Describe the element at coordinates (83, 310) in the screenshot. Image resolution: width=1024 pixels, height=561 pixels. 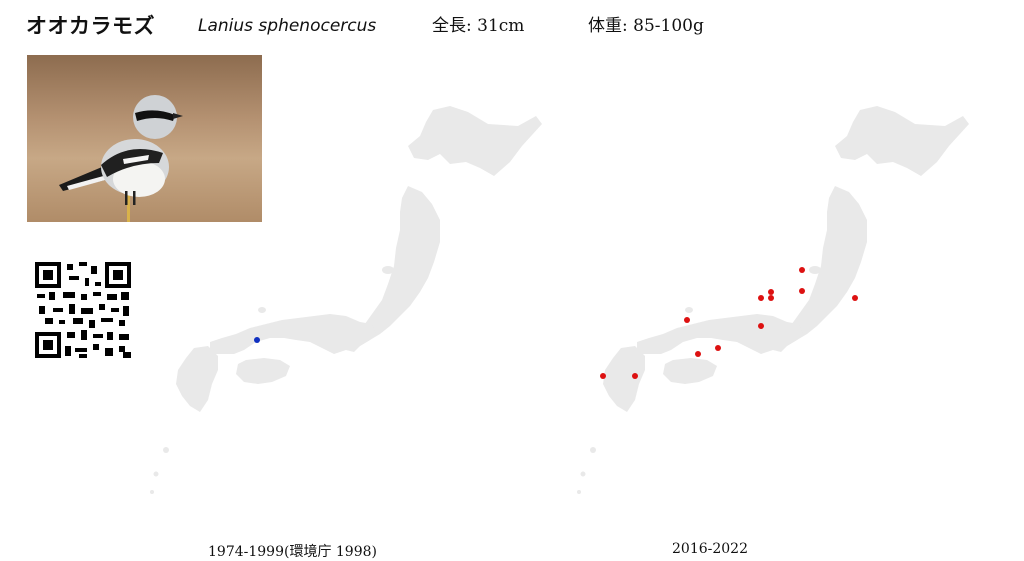
I see `qr-code-icon` at that location.